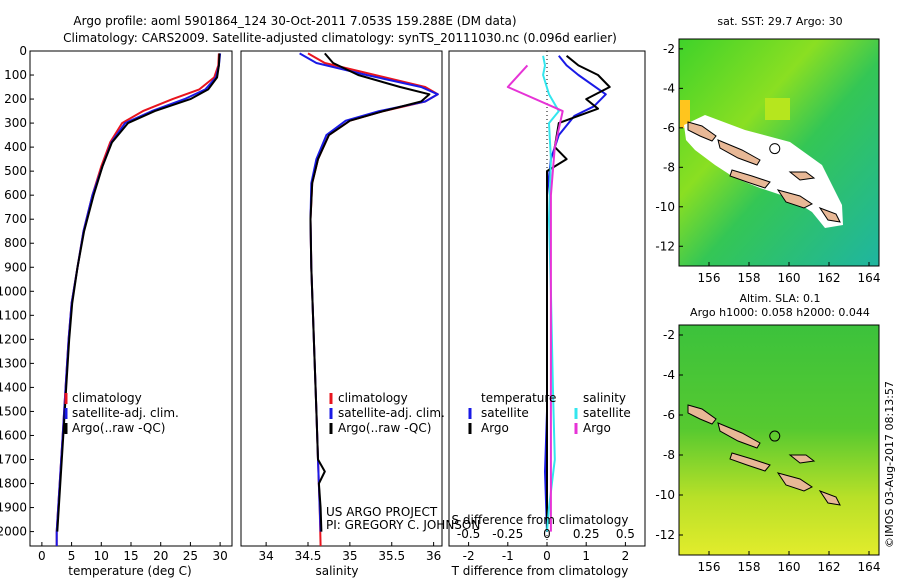 This screenshot has width=900, height=580. I want to click on credit-line1: US ARGO PROJECT, so click(382, 512).